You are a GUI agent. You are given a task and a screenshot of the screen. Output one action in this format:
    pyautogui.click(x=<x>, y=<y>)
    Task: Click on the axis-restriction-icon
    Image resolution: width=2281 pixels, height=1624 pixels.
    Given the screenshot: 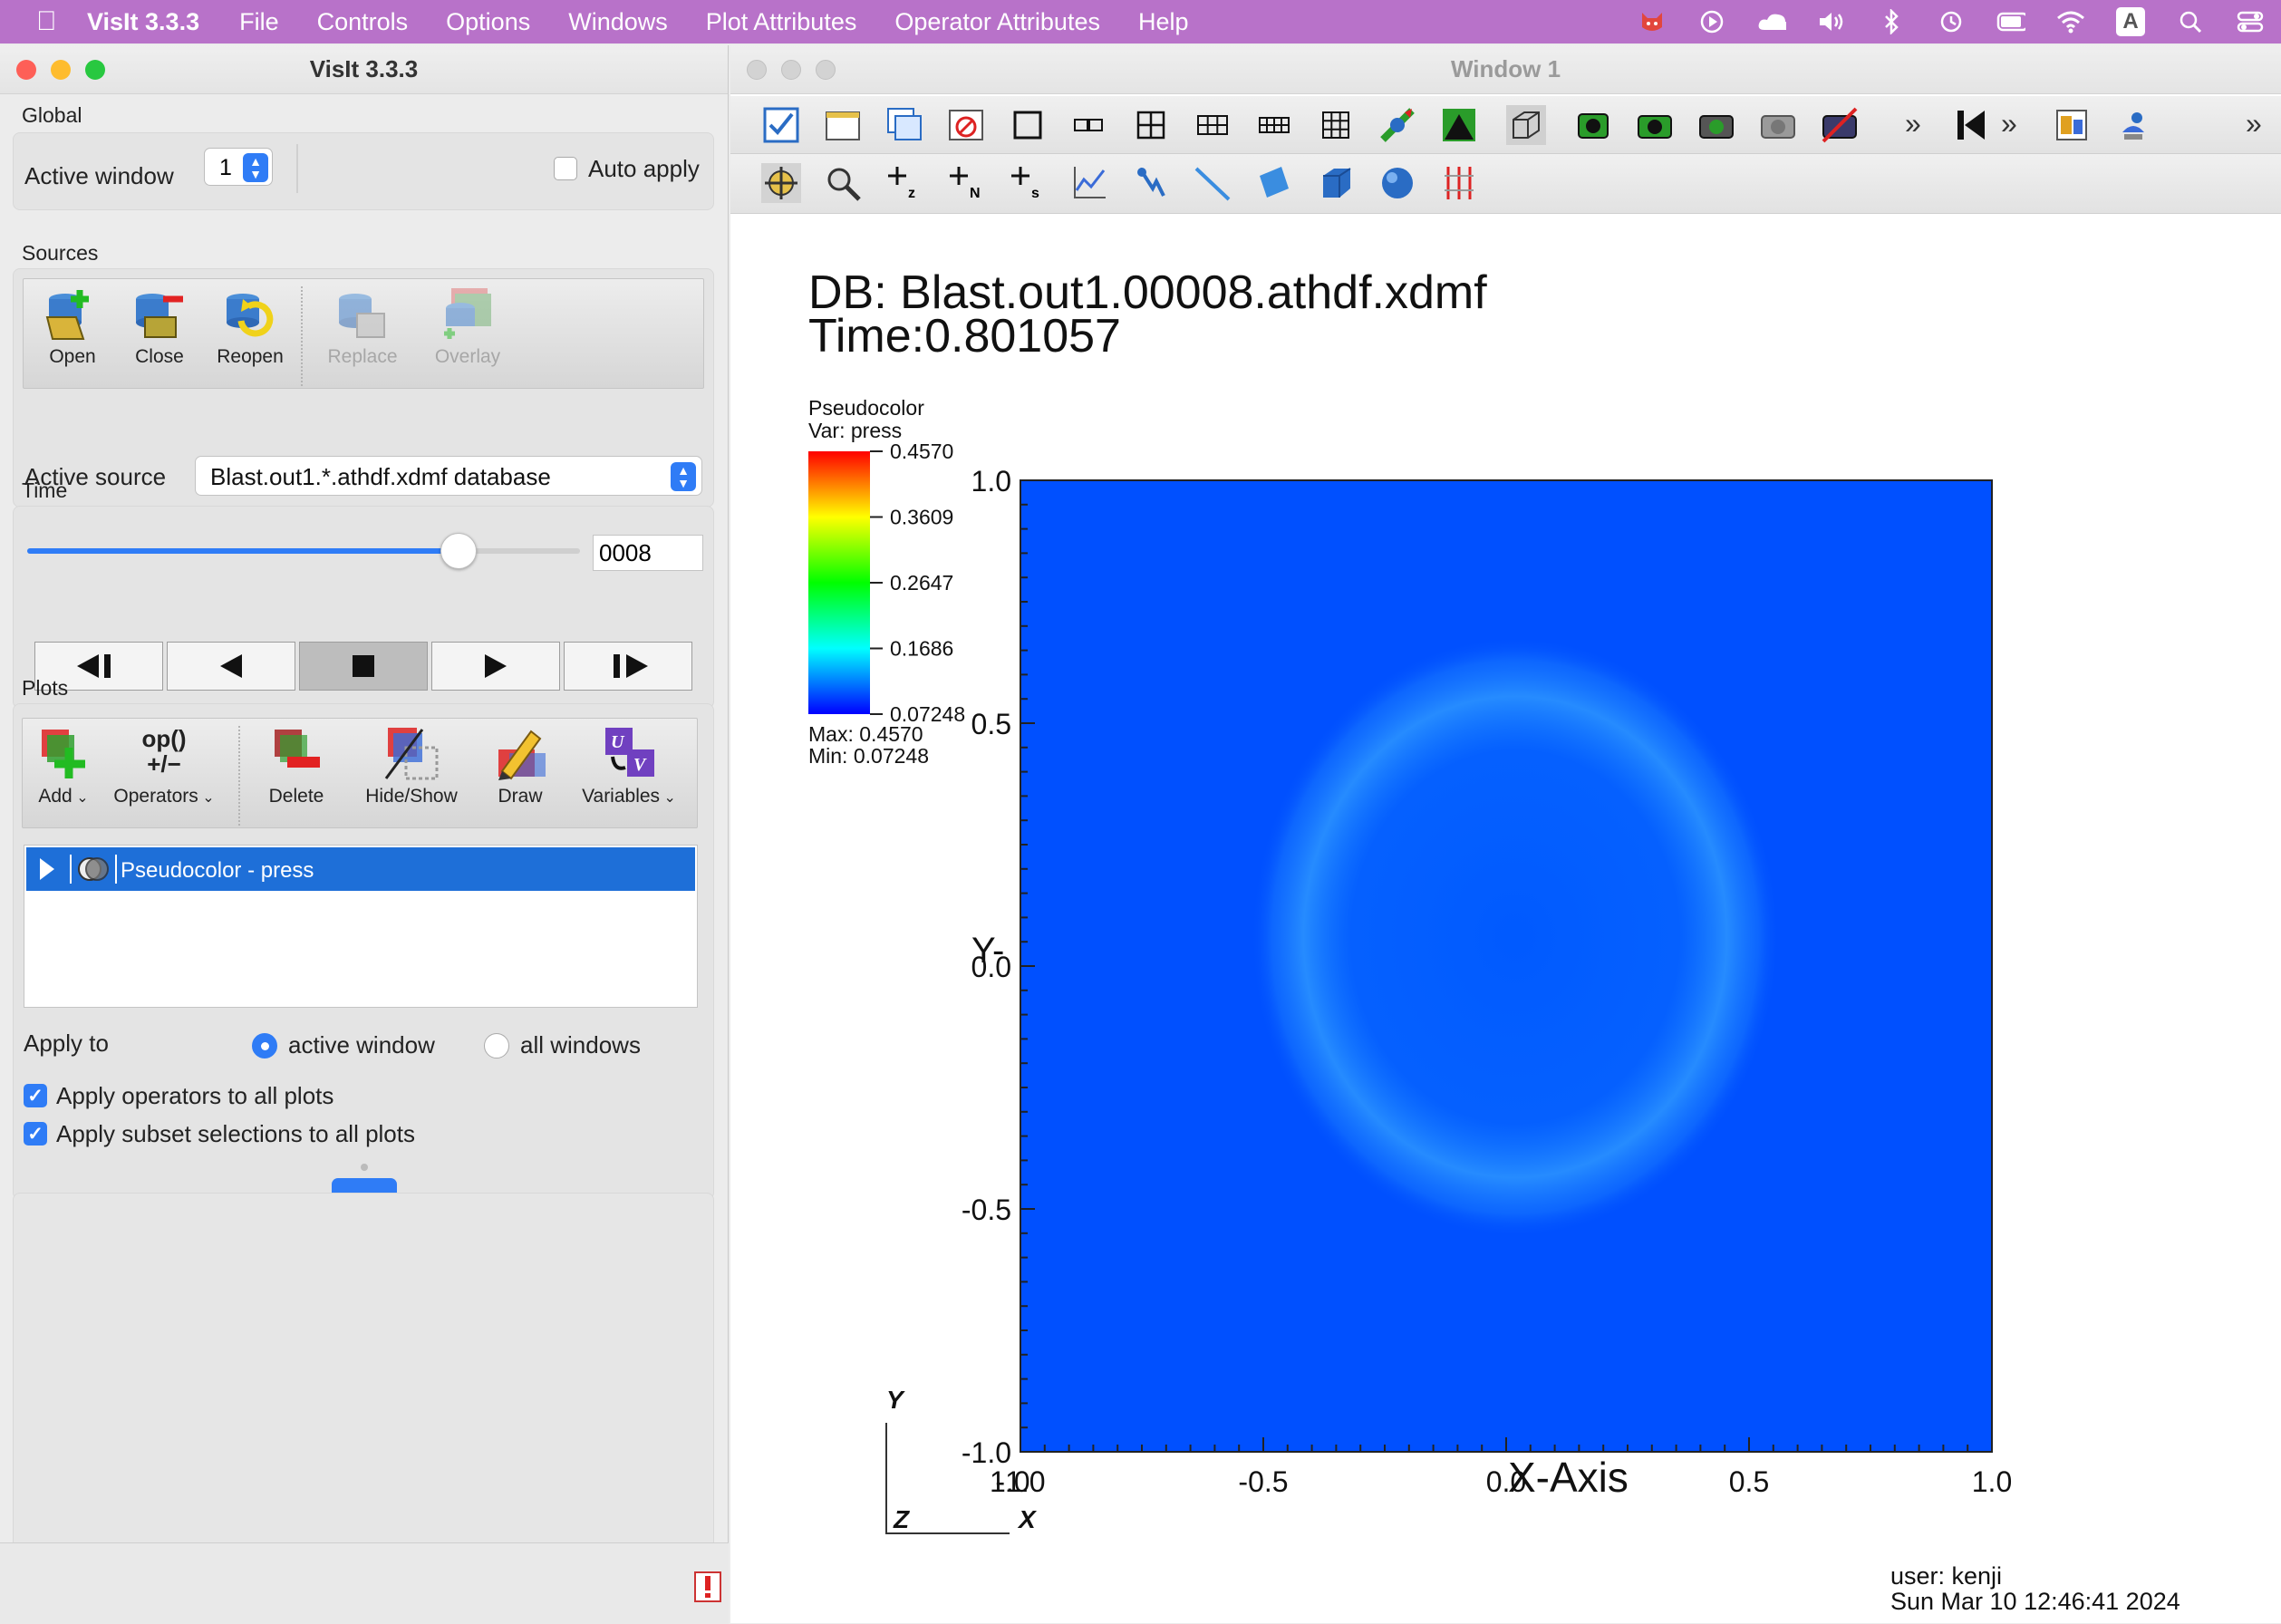 What is the action you would take?
    pyautogui.click(x=1459, y=183)
    